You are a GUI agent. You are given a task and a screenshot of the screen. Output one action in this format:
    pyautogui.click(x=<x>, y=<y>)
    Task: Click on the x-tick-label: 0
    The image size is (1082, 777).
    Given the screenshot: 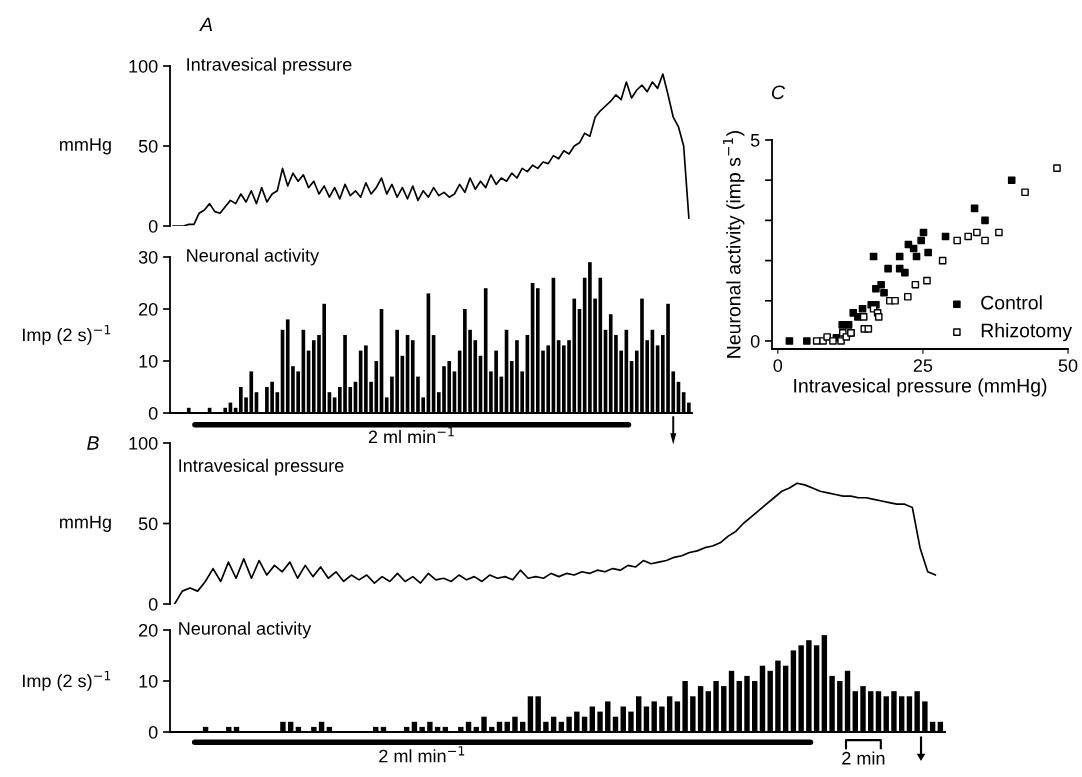 What is the action you would take?
    pyautogui.click(x=778, y=365)
    